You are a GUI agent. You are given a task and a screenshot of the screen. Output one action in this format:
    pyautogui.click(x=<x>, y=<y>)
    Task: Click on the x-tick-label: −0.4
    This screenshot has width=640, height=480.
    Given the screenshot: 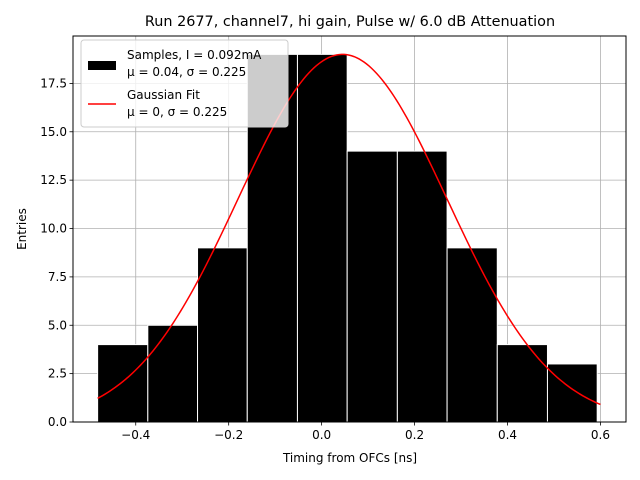 What is the action you would take?
    pyautogui.click(x=135, y=435)
    